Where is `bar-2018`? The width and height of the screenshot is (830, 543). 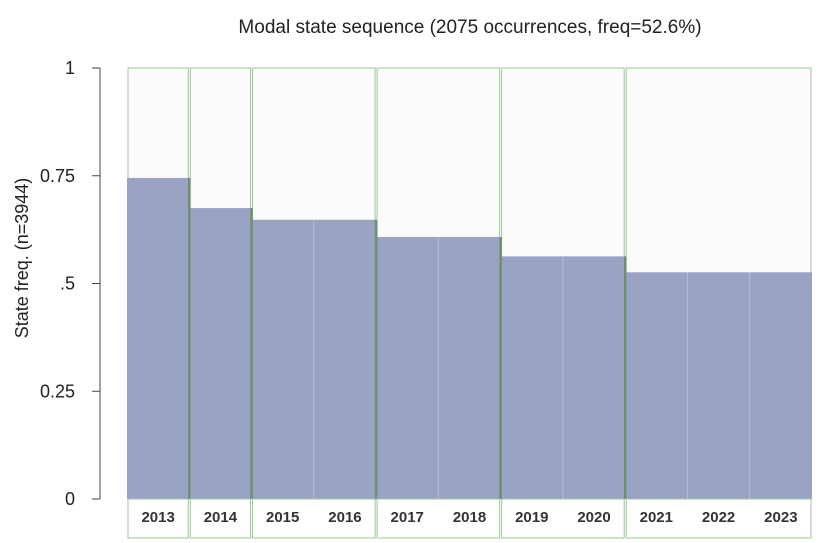 bar-2018 is located at coordinates (469, 367).